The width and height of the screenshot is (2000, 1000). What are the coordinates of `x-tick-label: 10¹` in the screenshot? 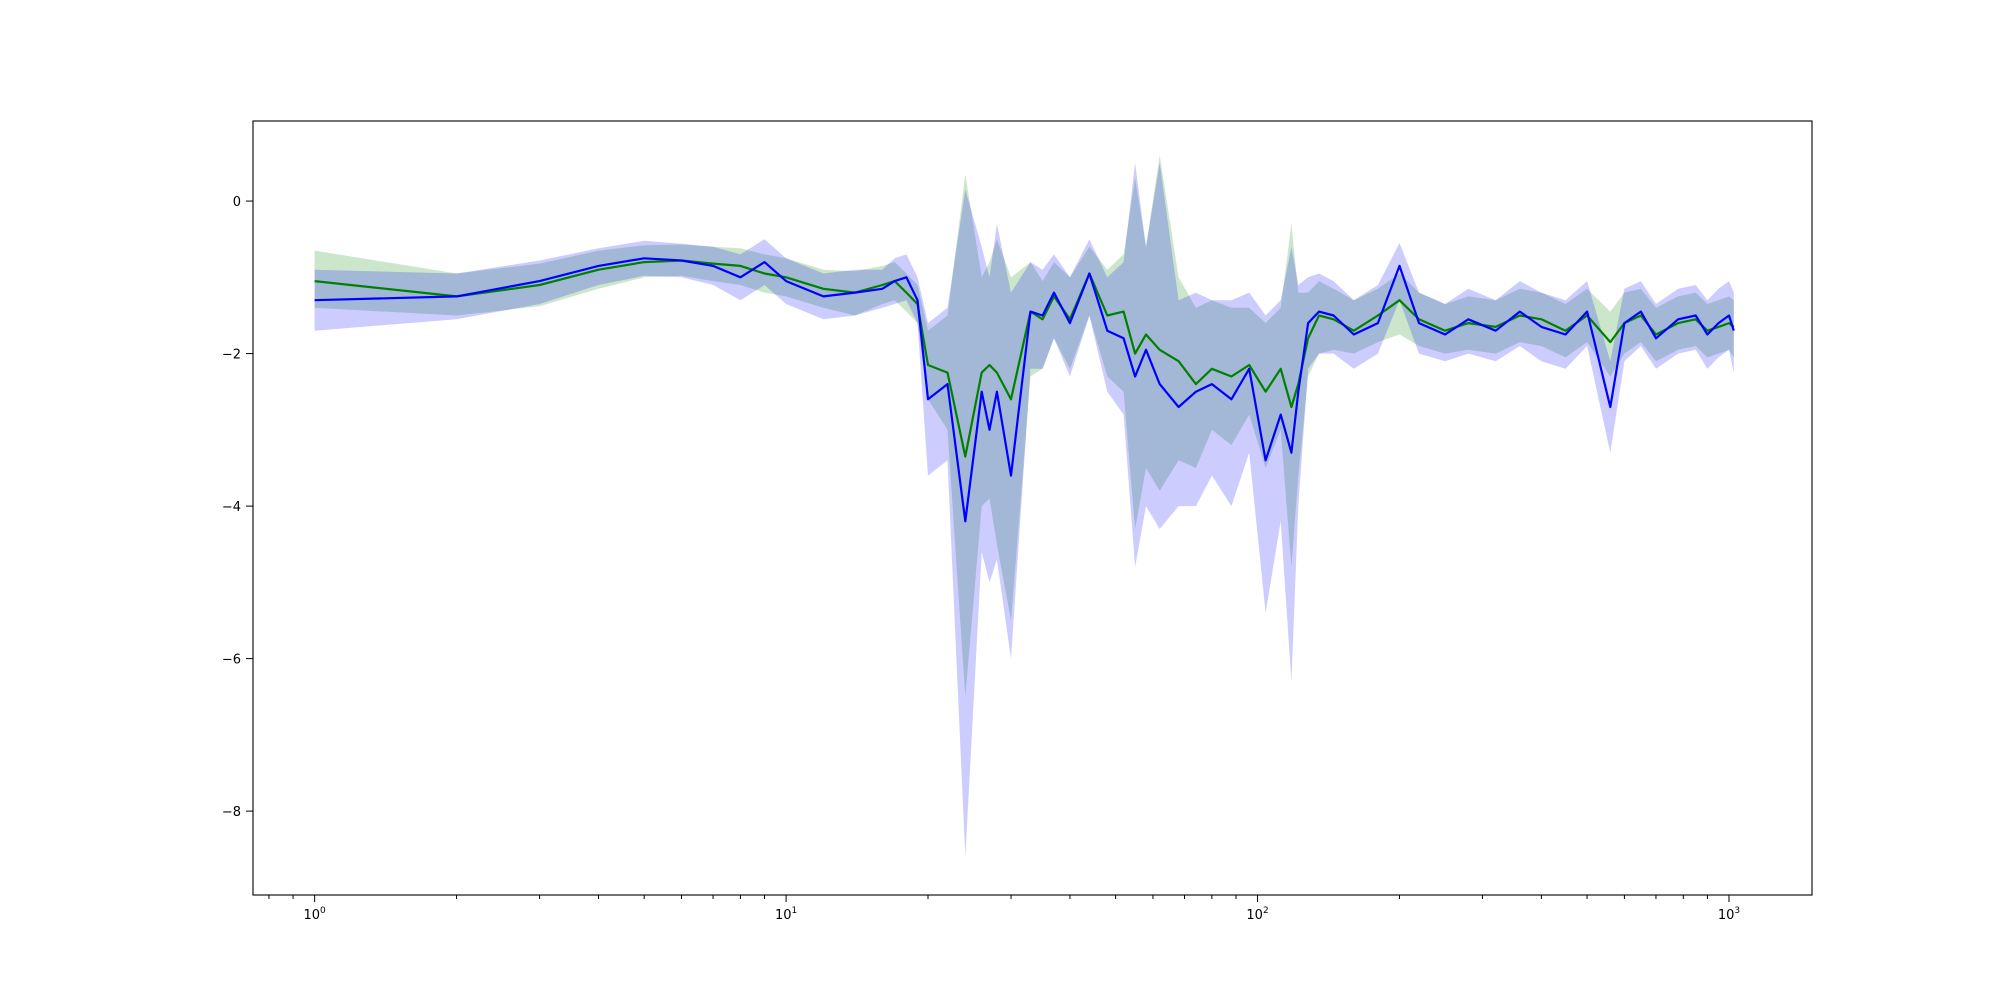 It's located at (786, 914).